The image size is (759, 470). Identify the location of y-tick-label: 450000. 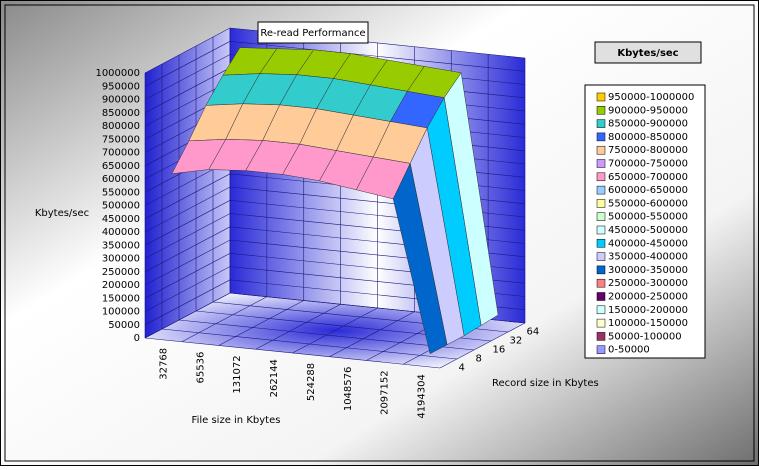
(121, 219).